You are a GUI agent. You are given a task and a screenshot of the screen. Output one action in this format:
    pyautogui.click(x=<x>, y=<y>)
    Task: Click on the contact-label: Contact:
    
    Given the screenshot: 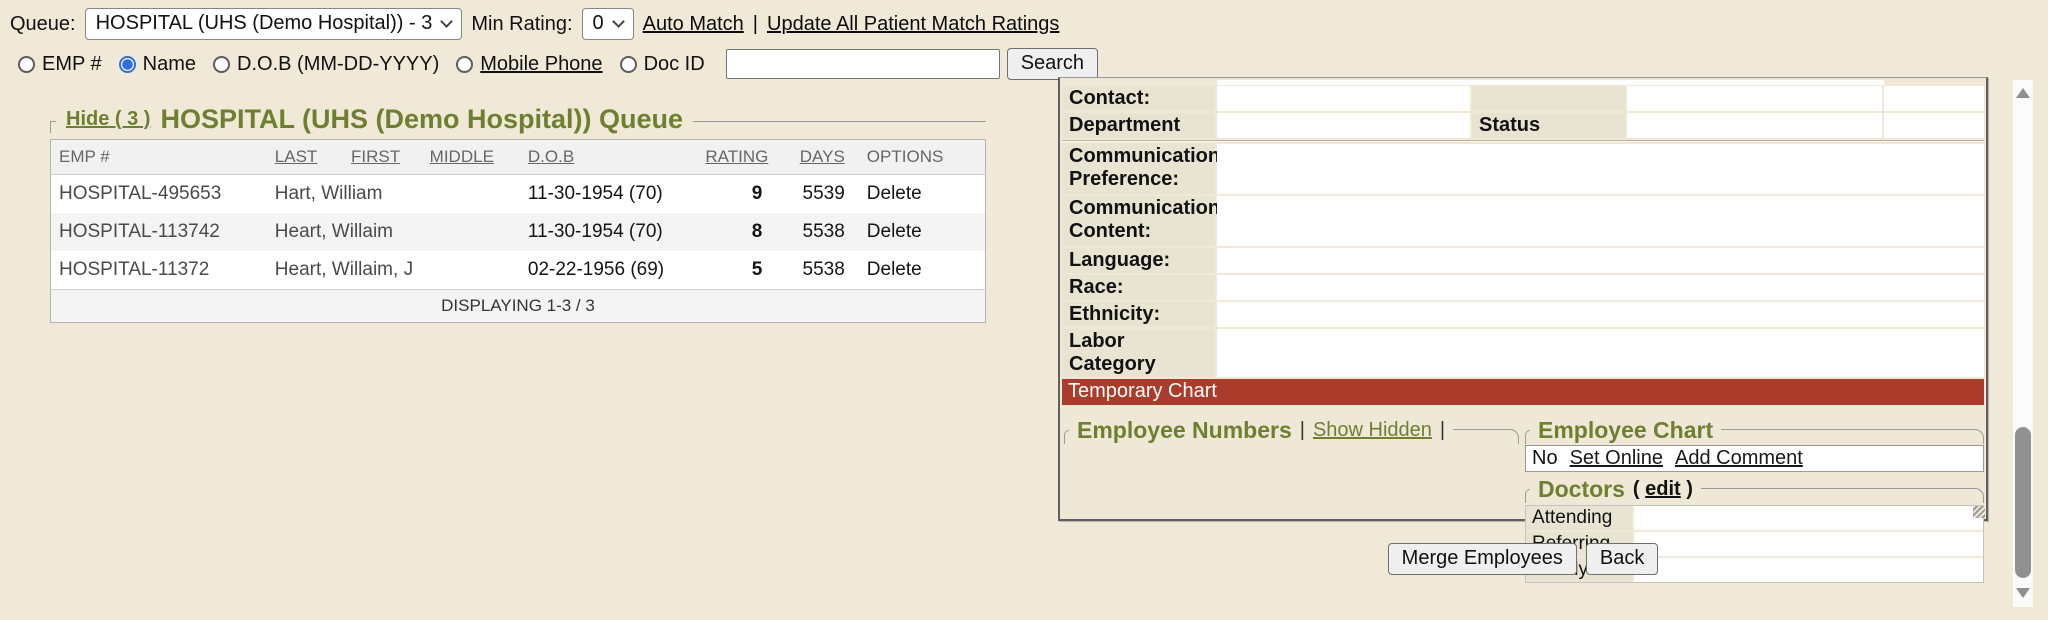 What is the action you would take?
    pyautogui.click(x=1138, y=98)
    